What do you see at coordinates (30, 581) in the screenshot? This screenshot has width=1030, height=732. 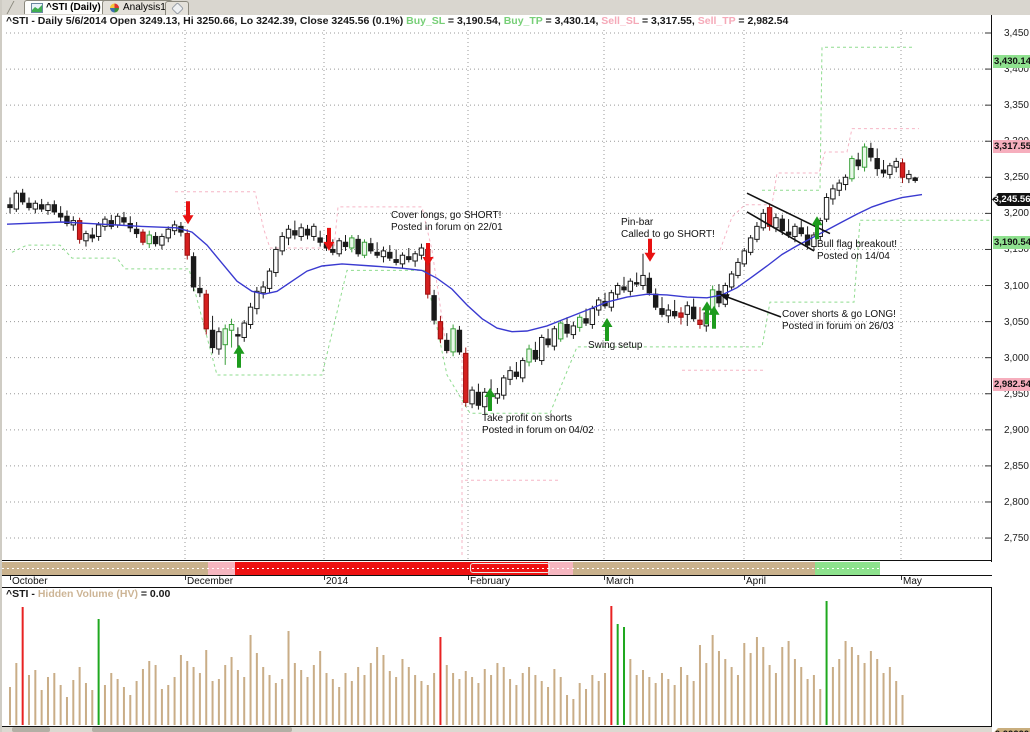 I see `time-axis-label: October` at bounding box center [30, 581].